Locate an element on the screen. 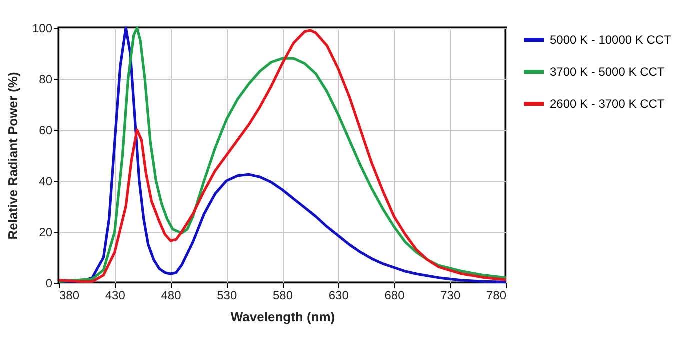 The width and height of the screenshot is (700, 350). x-tick-label: 730 is located at coordinates (450, 295).